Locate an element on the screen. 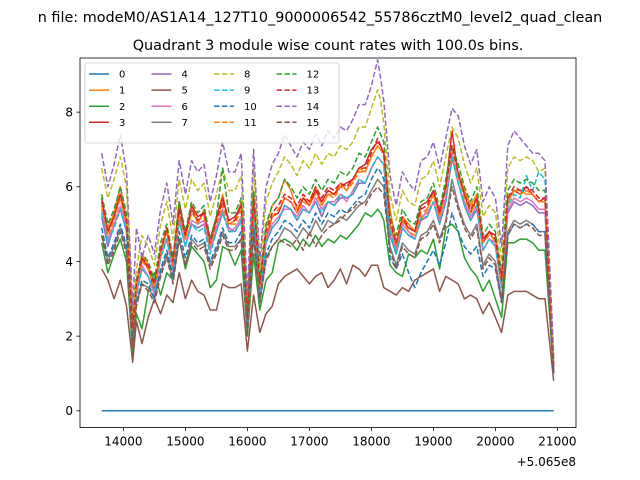 The image size is (640, 480). x-tick-label: 15000 is located at coordinates (185, 442).